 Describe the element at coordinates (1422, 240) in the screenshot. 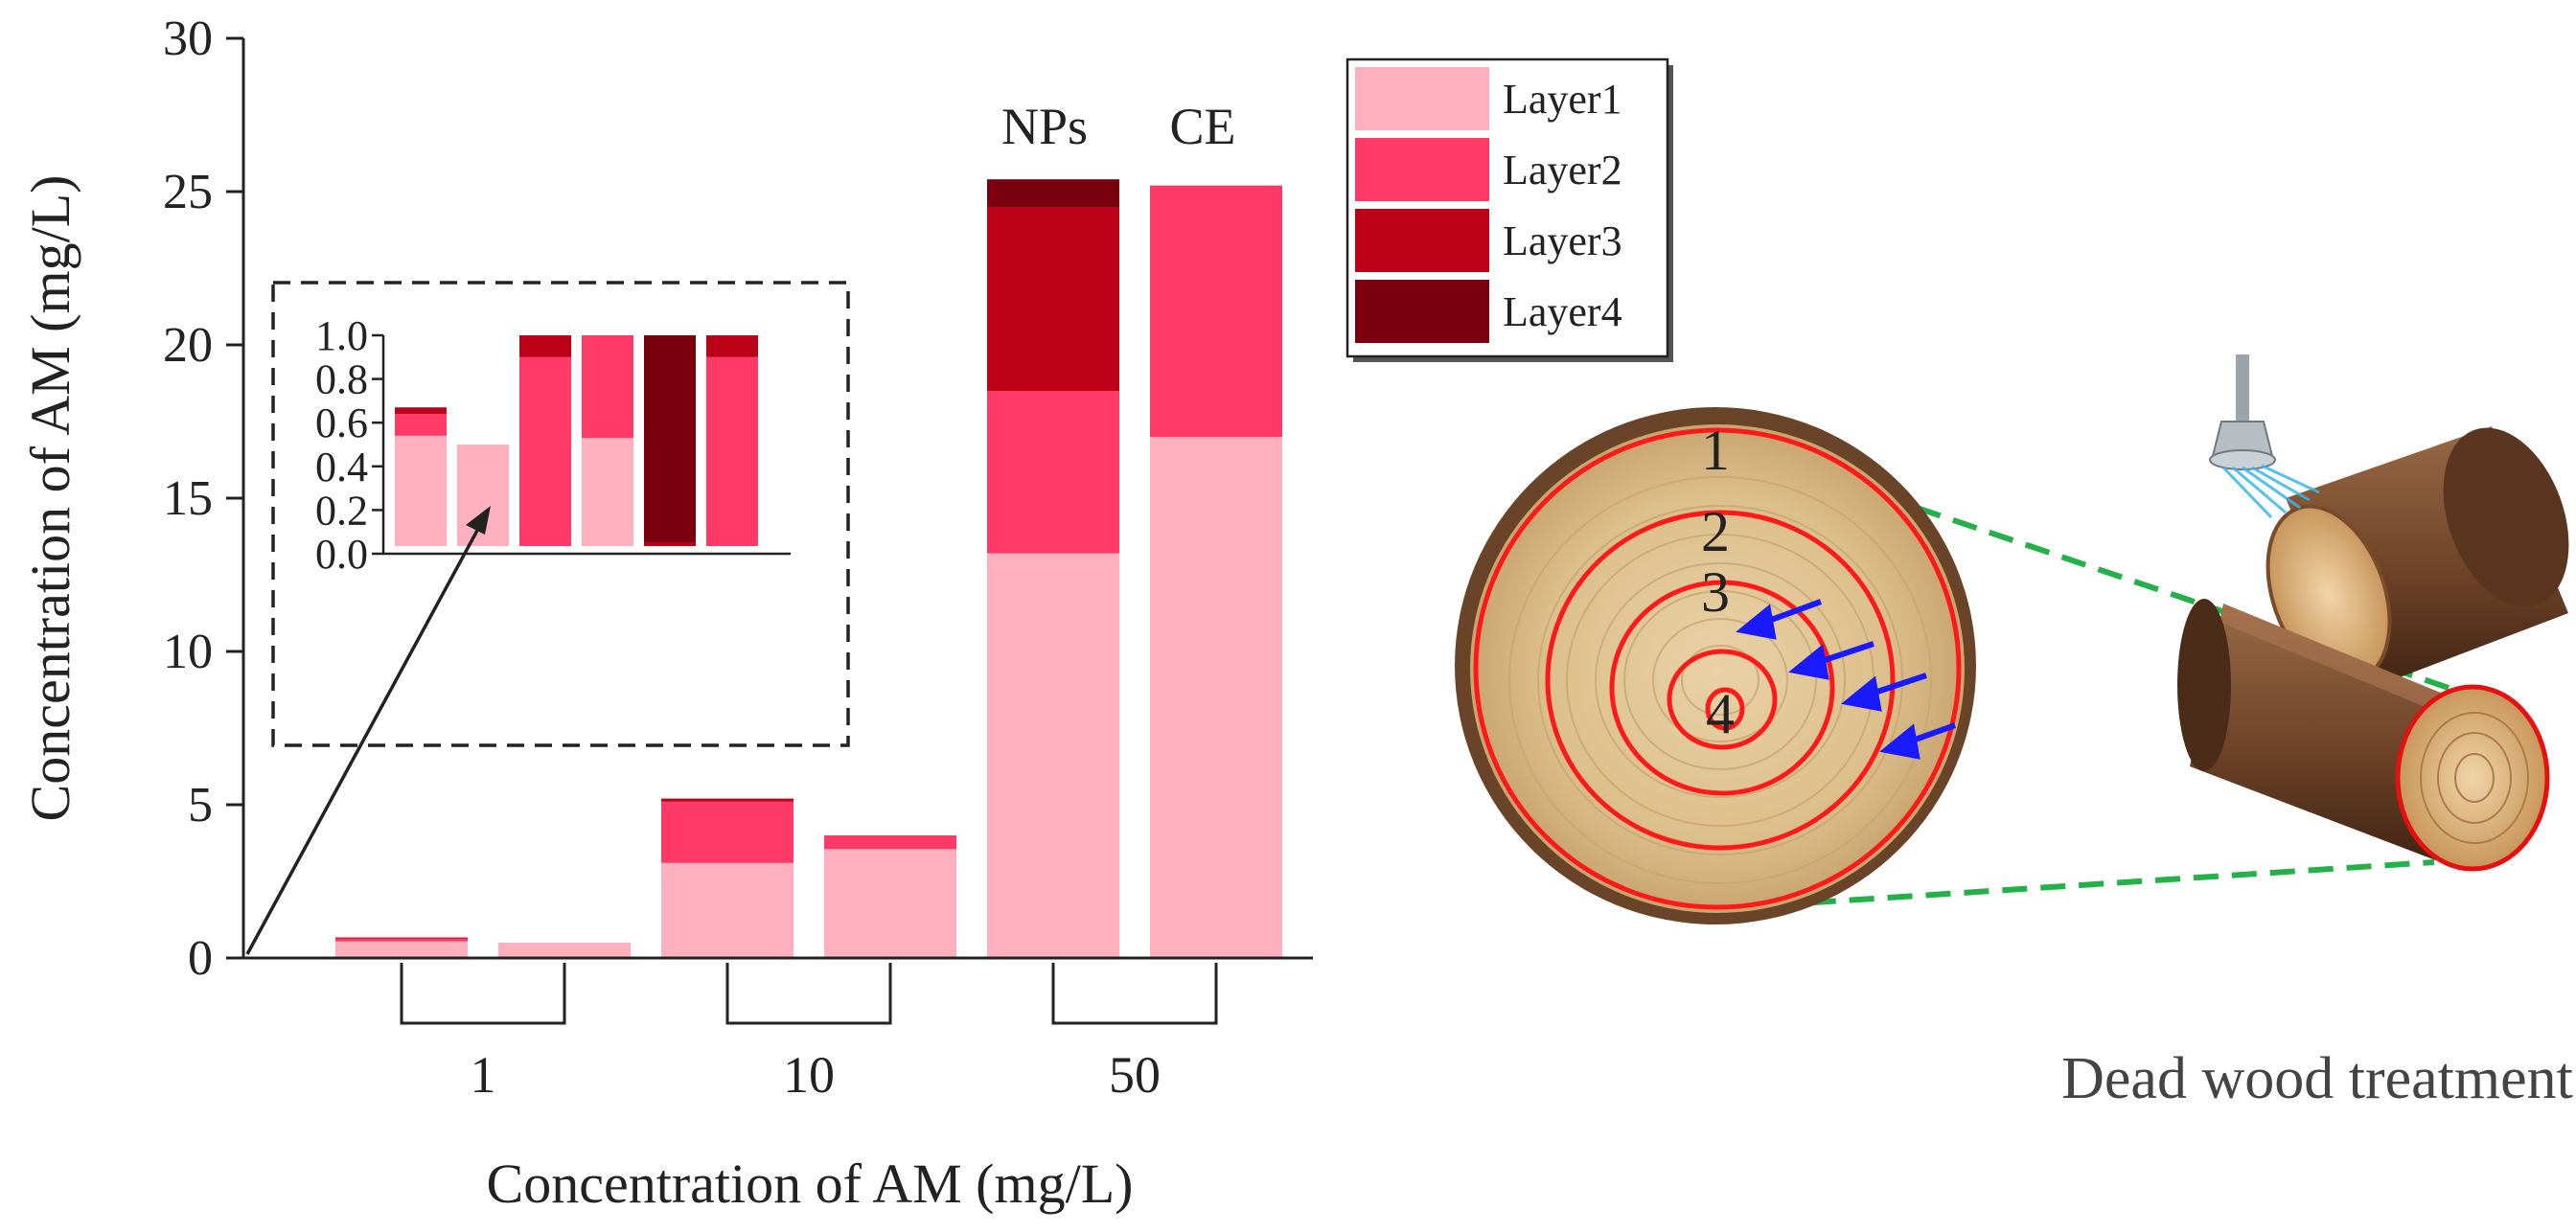

I see `legend-swatch-layer3` at that location.